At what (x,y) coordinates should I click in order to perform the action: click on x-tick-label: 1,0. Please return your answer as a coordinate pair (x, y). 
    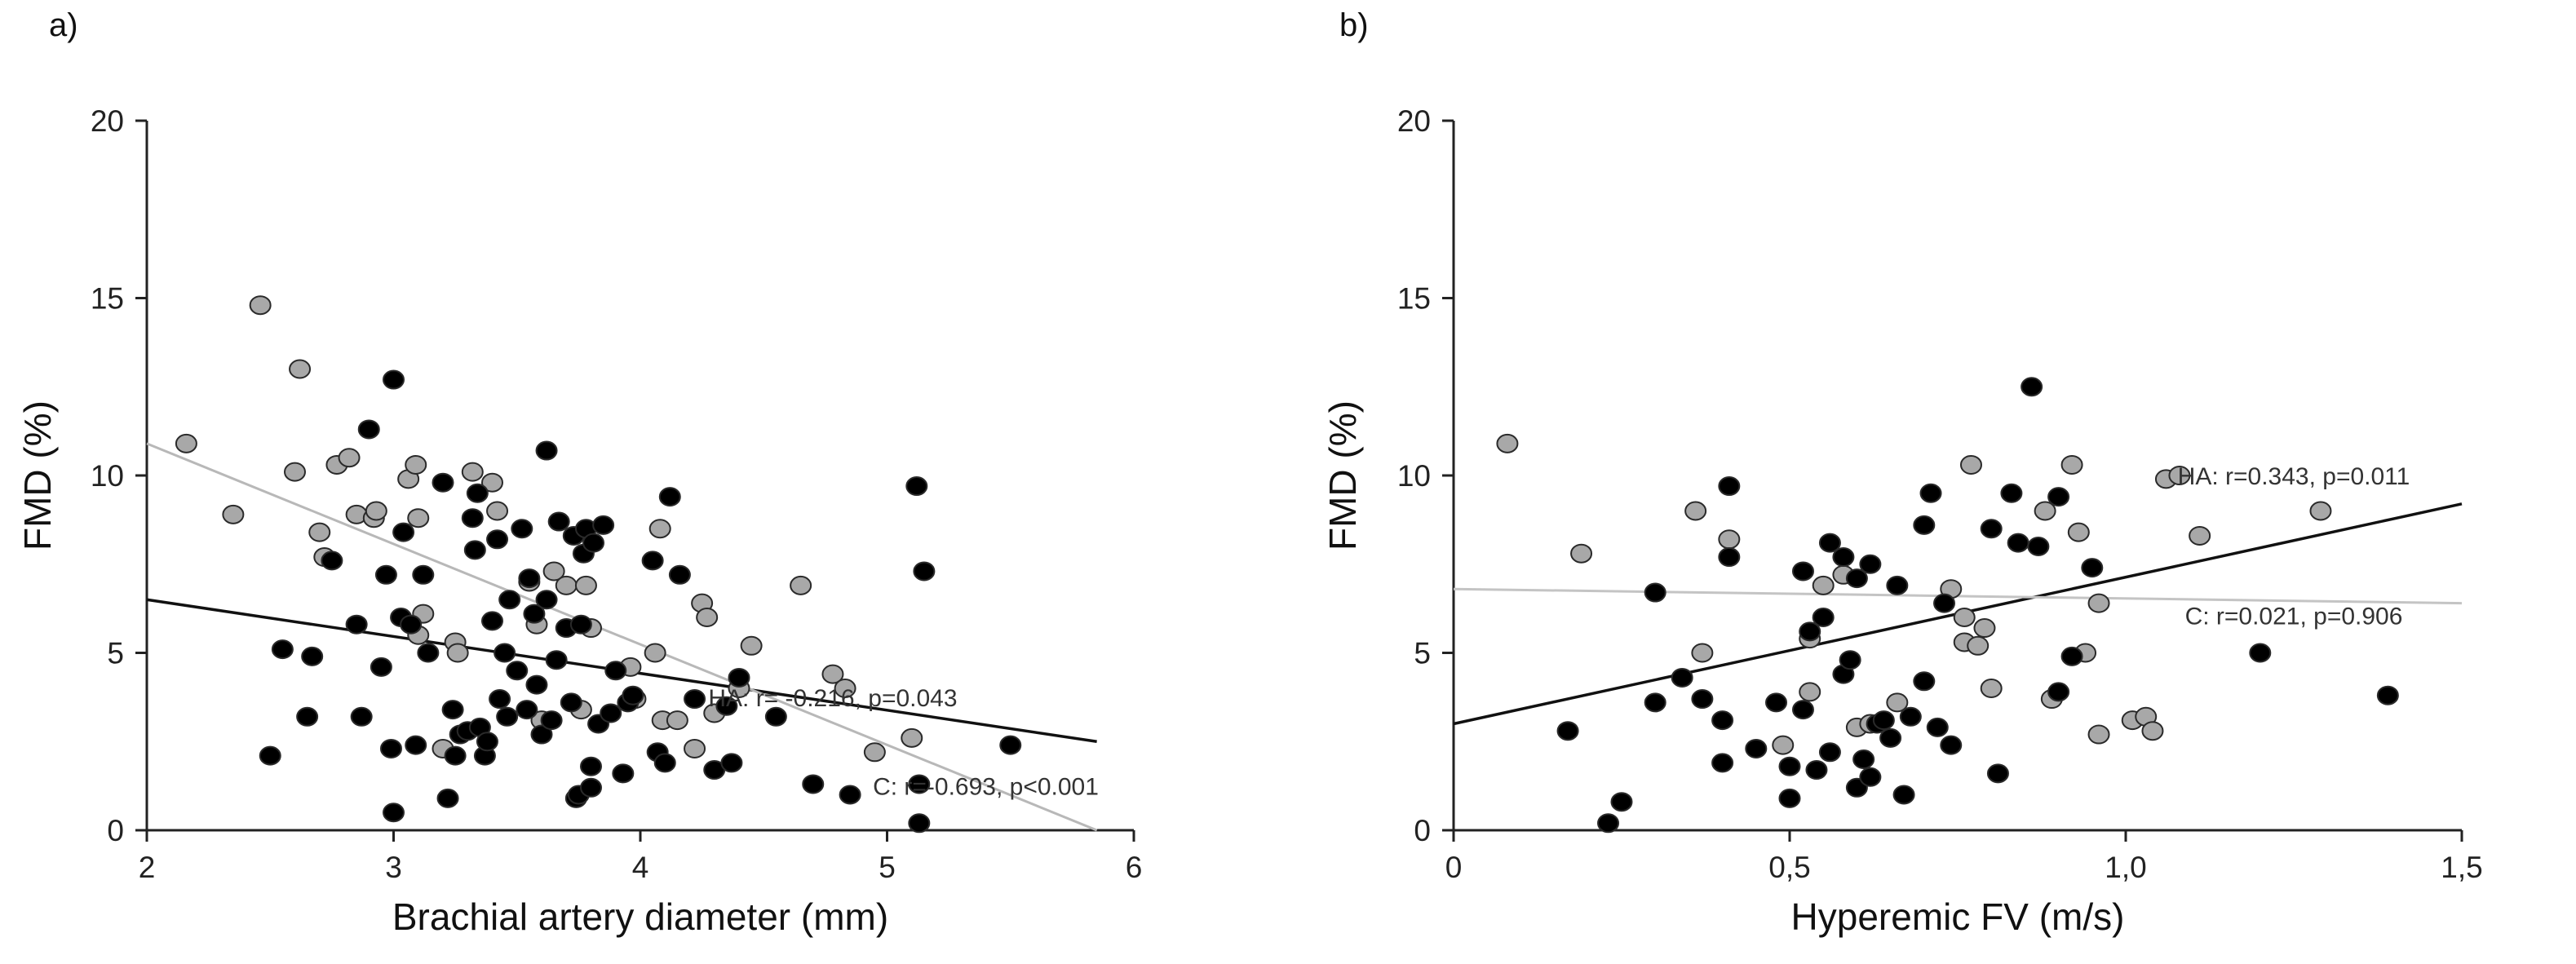
    Looking at the image, I should click on (2125, 868).